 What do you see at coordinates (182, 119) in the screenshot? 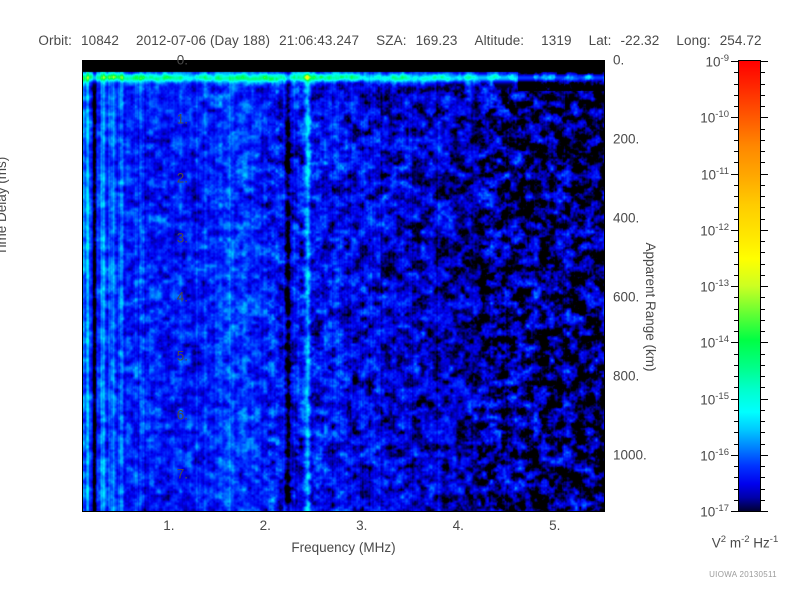
I see `y-tick-label: 1.` at bounding box center [182, 119].